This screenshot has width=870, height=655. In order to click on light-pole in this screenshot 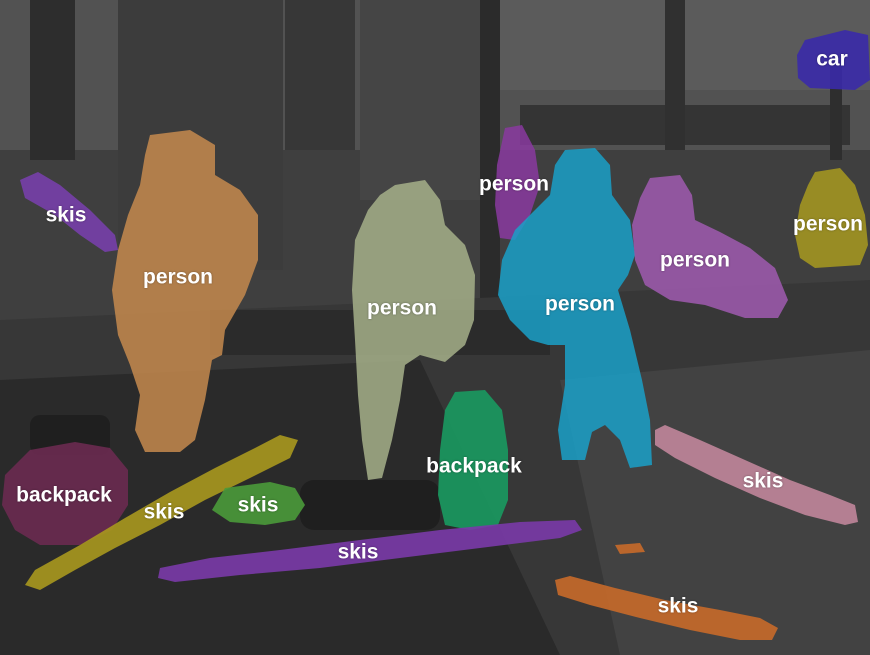, I will do `click(675, 75)`.